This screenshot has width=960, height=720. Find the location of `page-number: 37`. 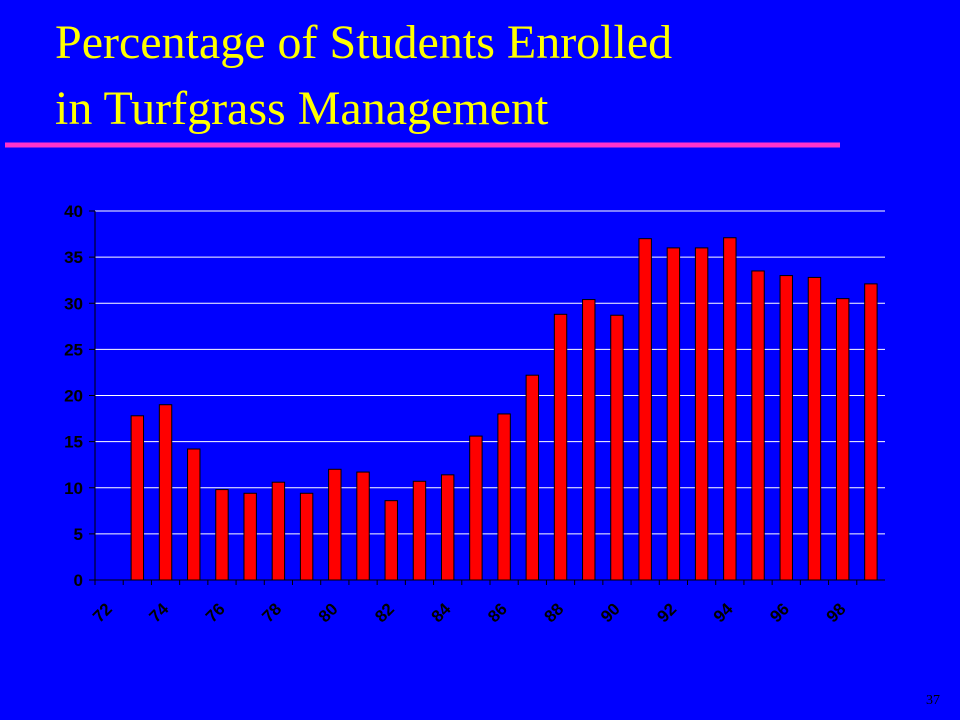

page-number: 37 is located at coordinates (933, 700).